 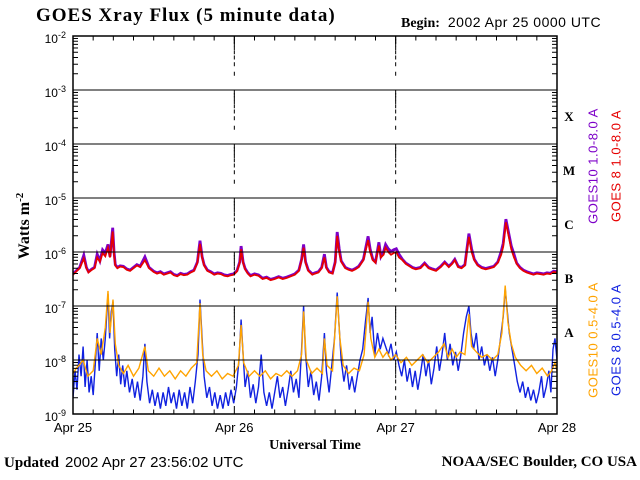 I want to click on begin-time: Begin: 2002 Apr 25 0000 UTC, so click(x=501, y=23).